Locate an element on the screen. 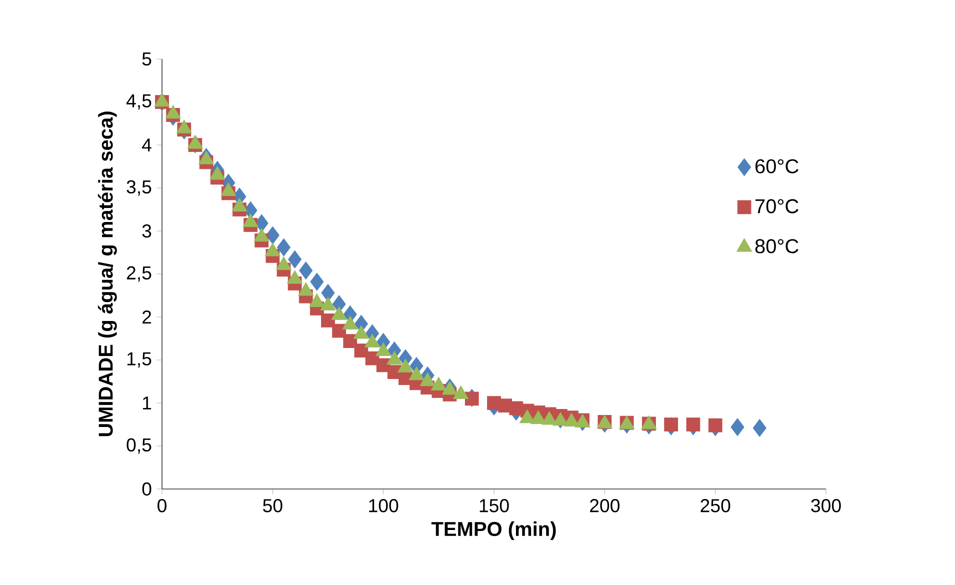 The image size is (955, 585). y-axis-title: UMIDADE (g água/ g matéria seca) is located at coordinates (107, 274).